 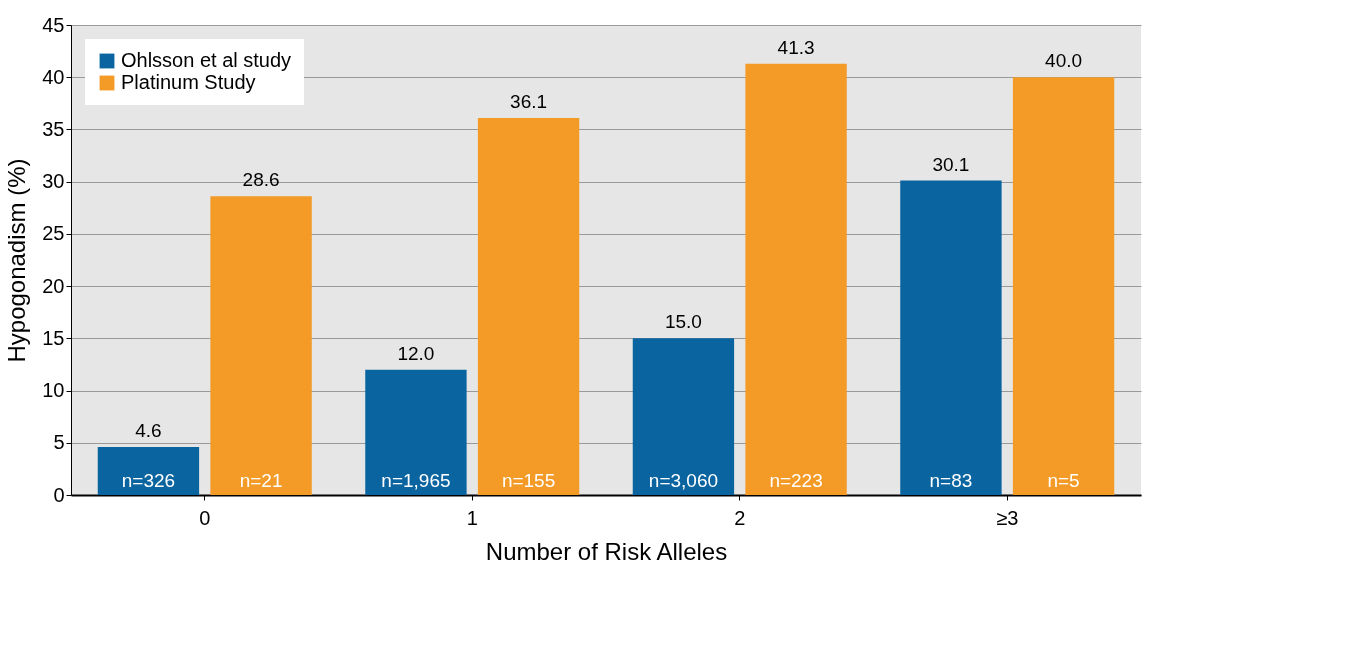 I want to click on x-tick-label: 1, so click(x=472, y=517).